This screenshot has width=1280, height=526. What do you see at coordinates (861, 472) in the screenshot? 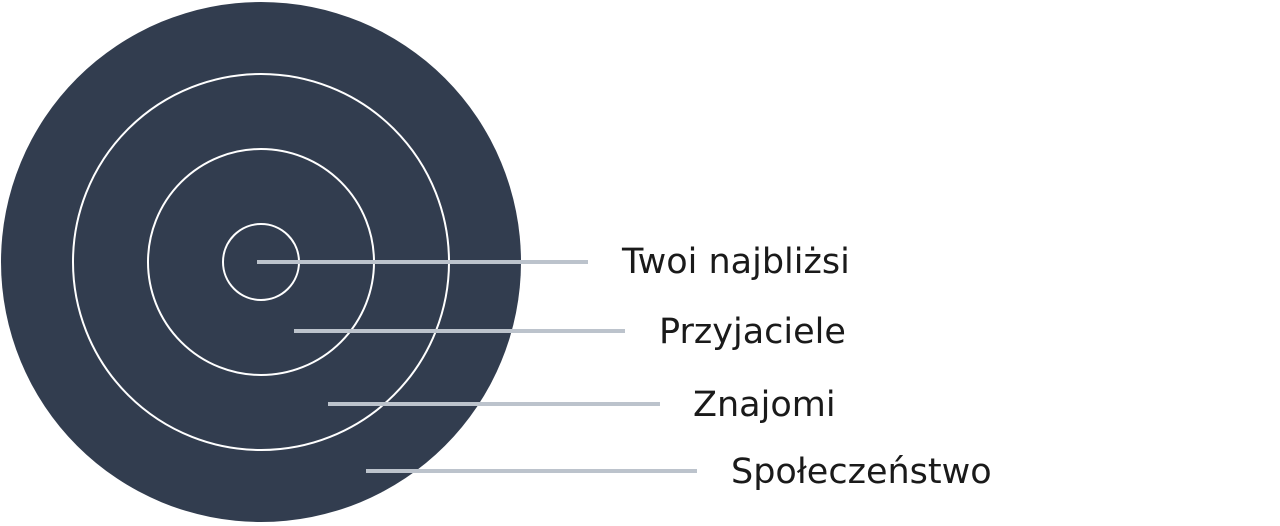
I see `label-spoleczenstwo: Społeczeństwo` at bounding box center [861, 472].